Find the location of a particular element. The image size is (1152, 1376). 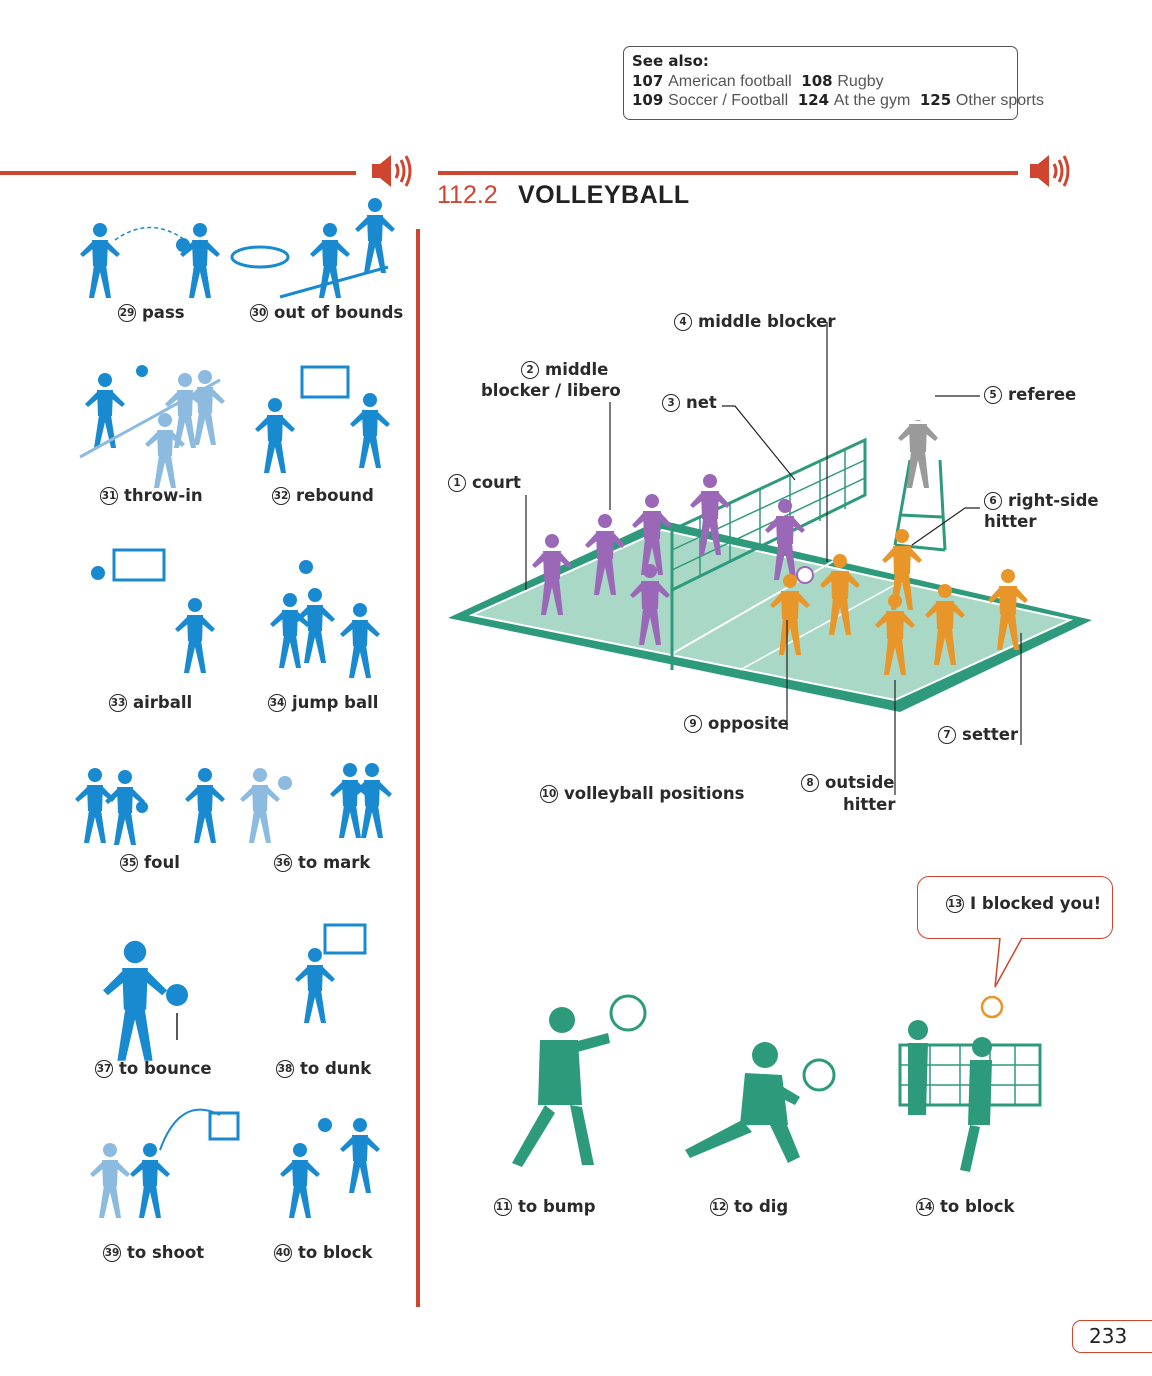

term-label: 35 foul is located at coordinates (150, 862).